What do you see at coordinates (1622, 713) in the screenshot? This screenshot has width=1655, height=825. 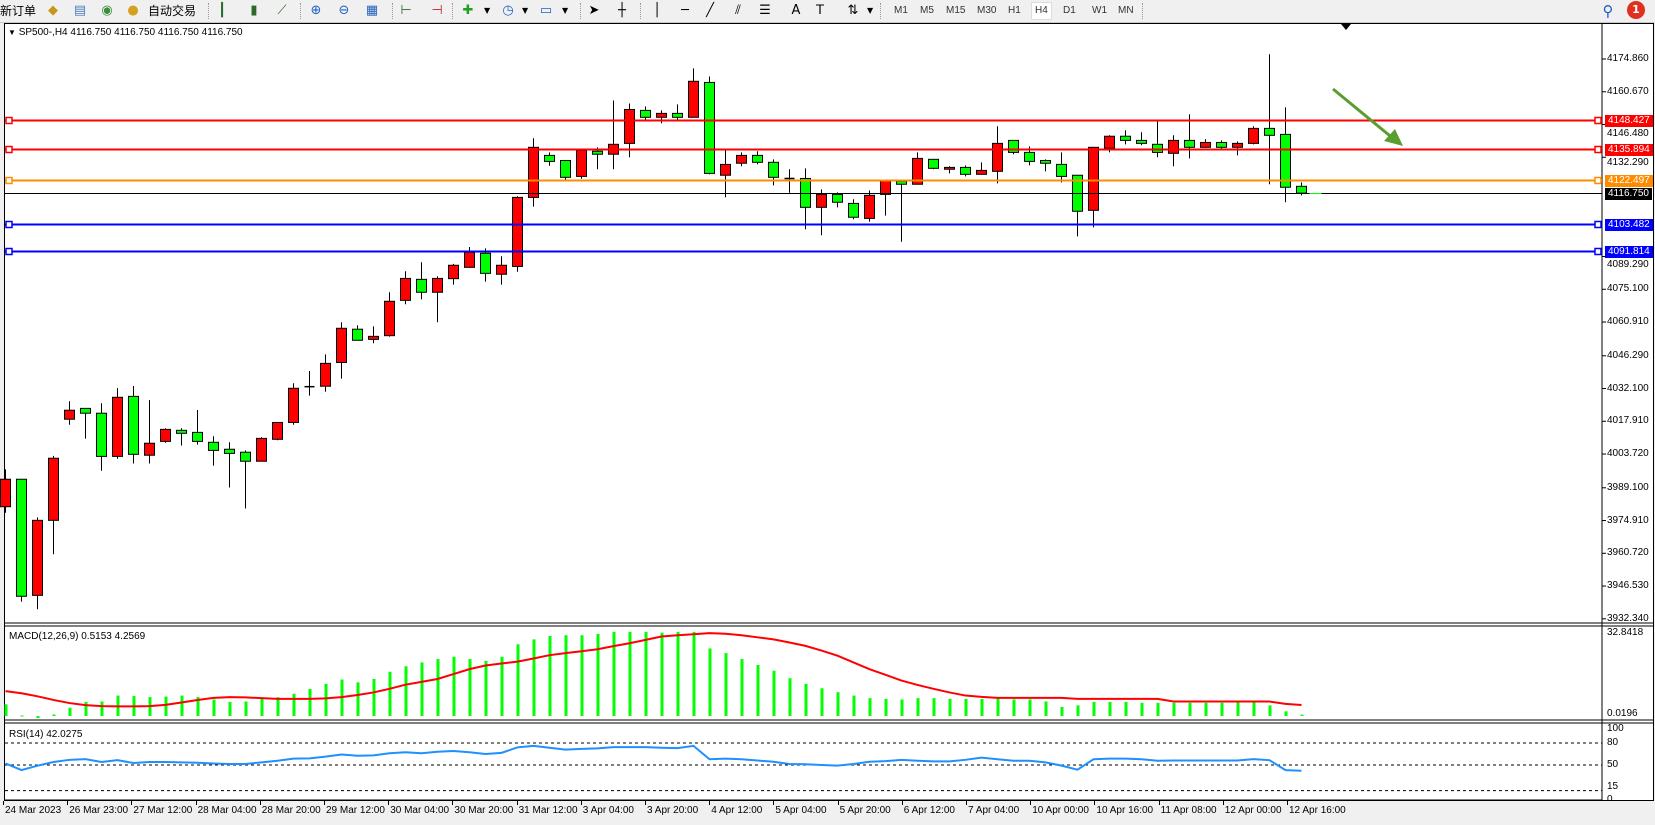 I see `macd-tick-label: 0.0196` at bounding box center [1622, 713].